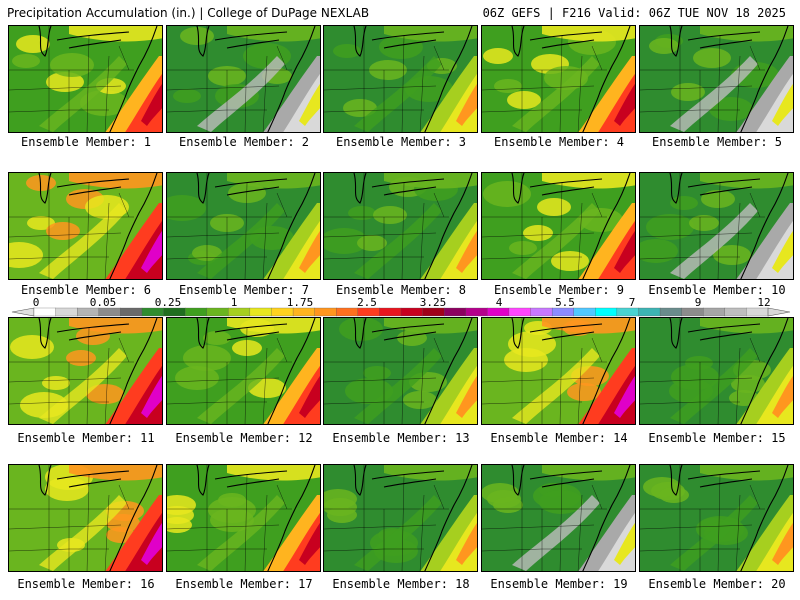 This screenshot has height=600, width=800. Describe the element at coordinates (244, 142) in the screenshot. I see `ensemble-member-label: Ensemble Member: 2` at that location.